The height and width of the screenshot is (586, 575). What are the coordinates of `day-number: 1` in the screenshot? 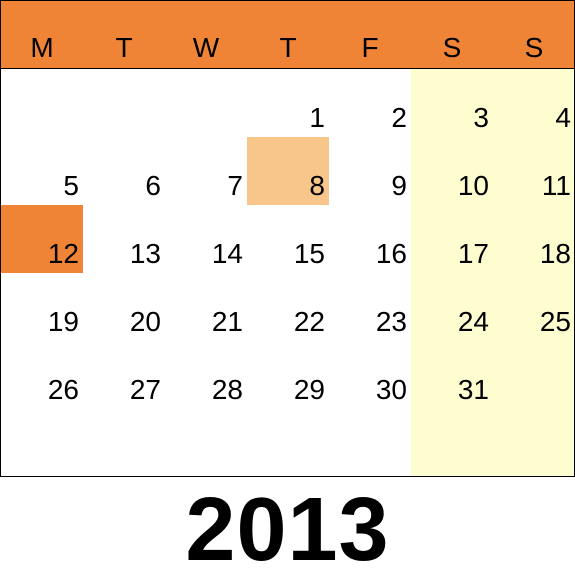 It's located at (317, 117).